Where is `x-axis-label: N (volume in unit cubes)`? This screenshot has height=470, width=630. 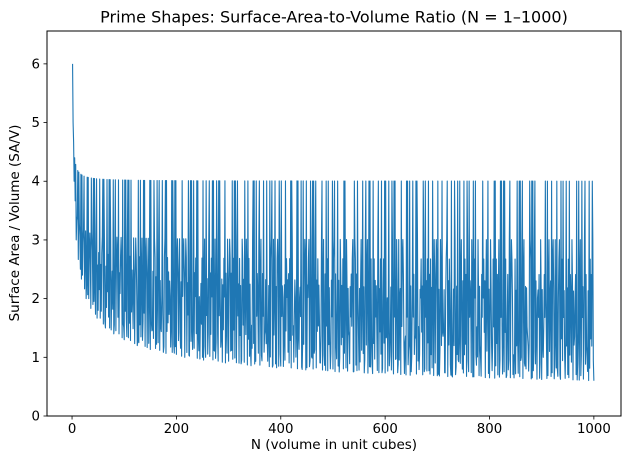
x-axis-label: N (volume in unit cubes) is located at coordinates (334, 445).